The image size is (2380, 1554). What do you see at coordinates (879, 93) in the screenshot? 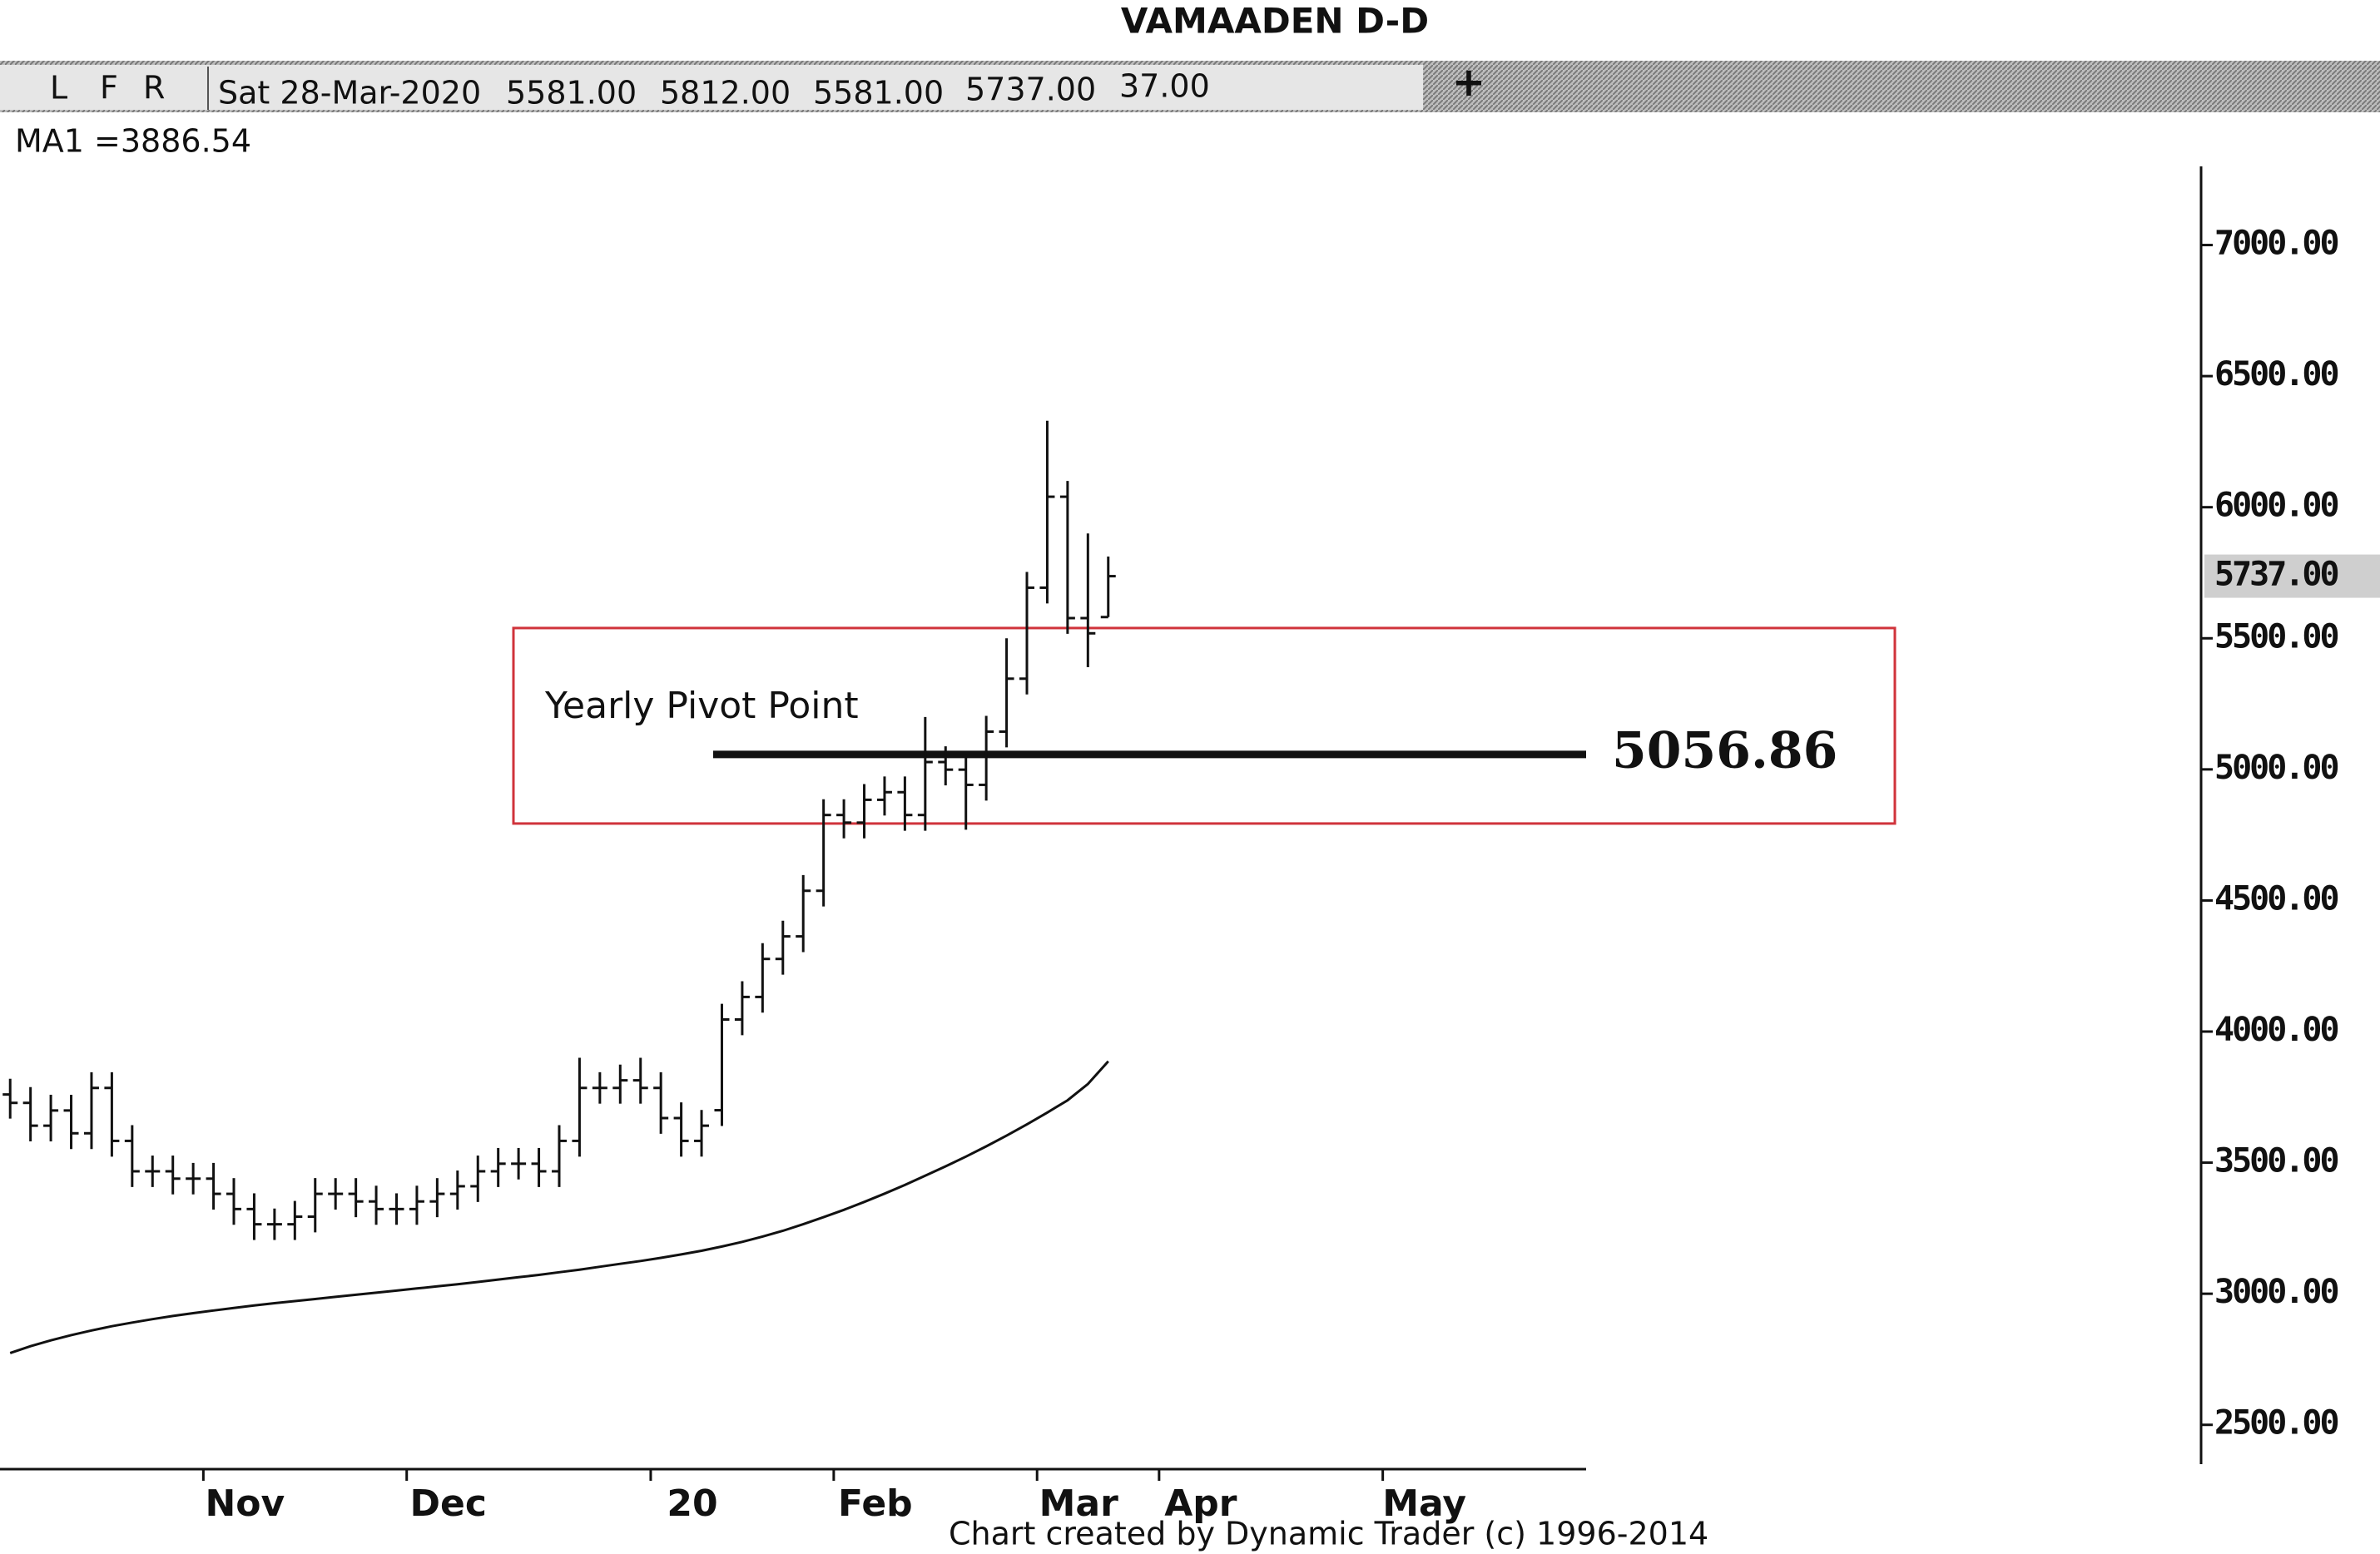
I see `toolbar-low: 5581.00` at bounding box center [879, 93].